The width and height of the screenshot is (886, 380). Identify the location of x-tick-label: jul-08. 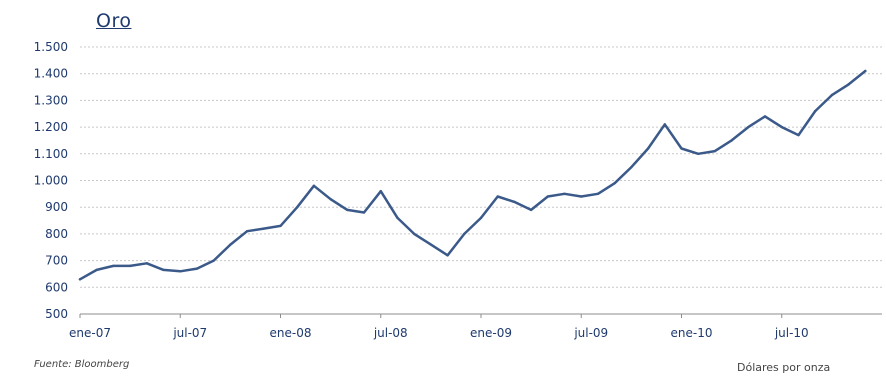
(390, 333).